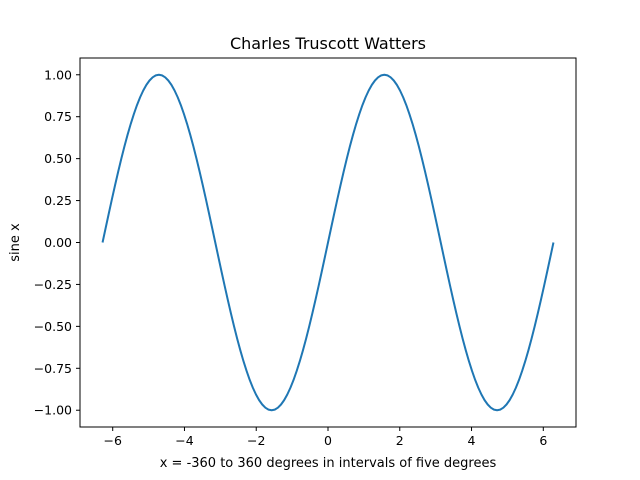  What do you see at coordinates (472, 440) in the screenshot?
I see `x-tick-label: 4` at bounding box center [472, 440].